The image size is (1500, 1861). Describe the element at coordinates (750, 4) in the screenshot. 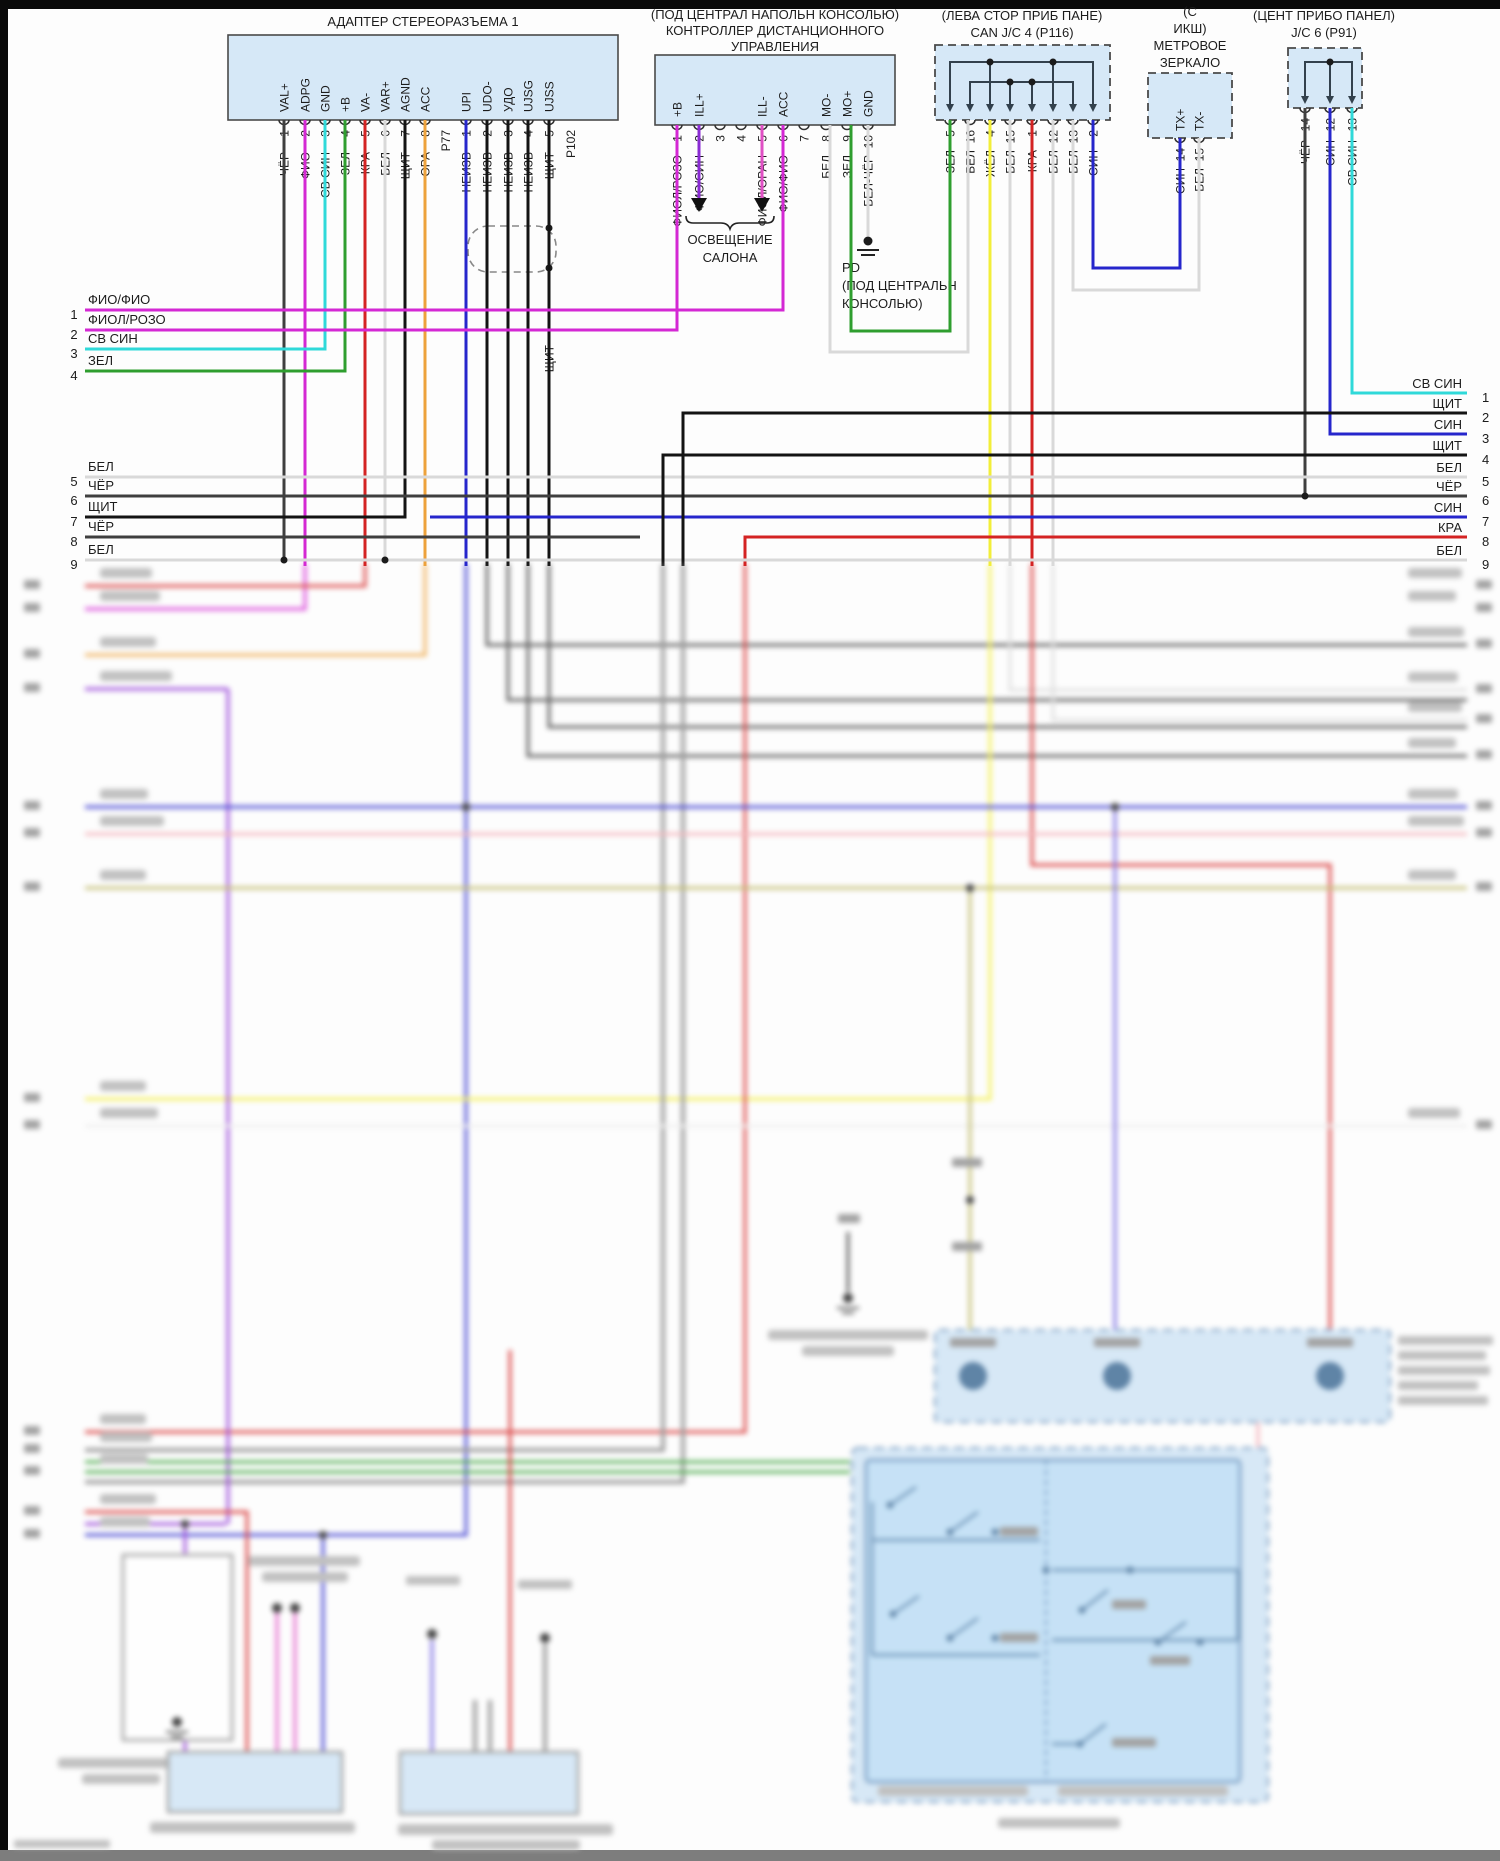

I see `top-border` at that location.